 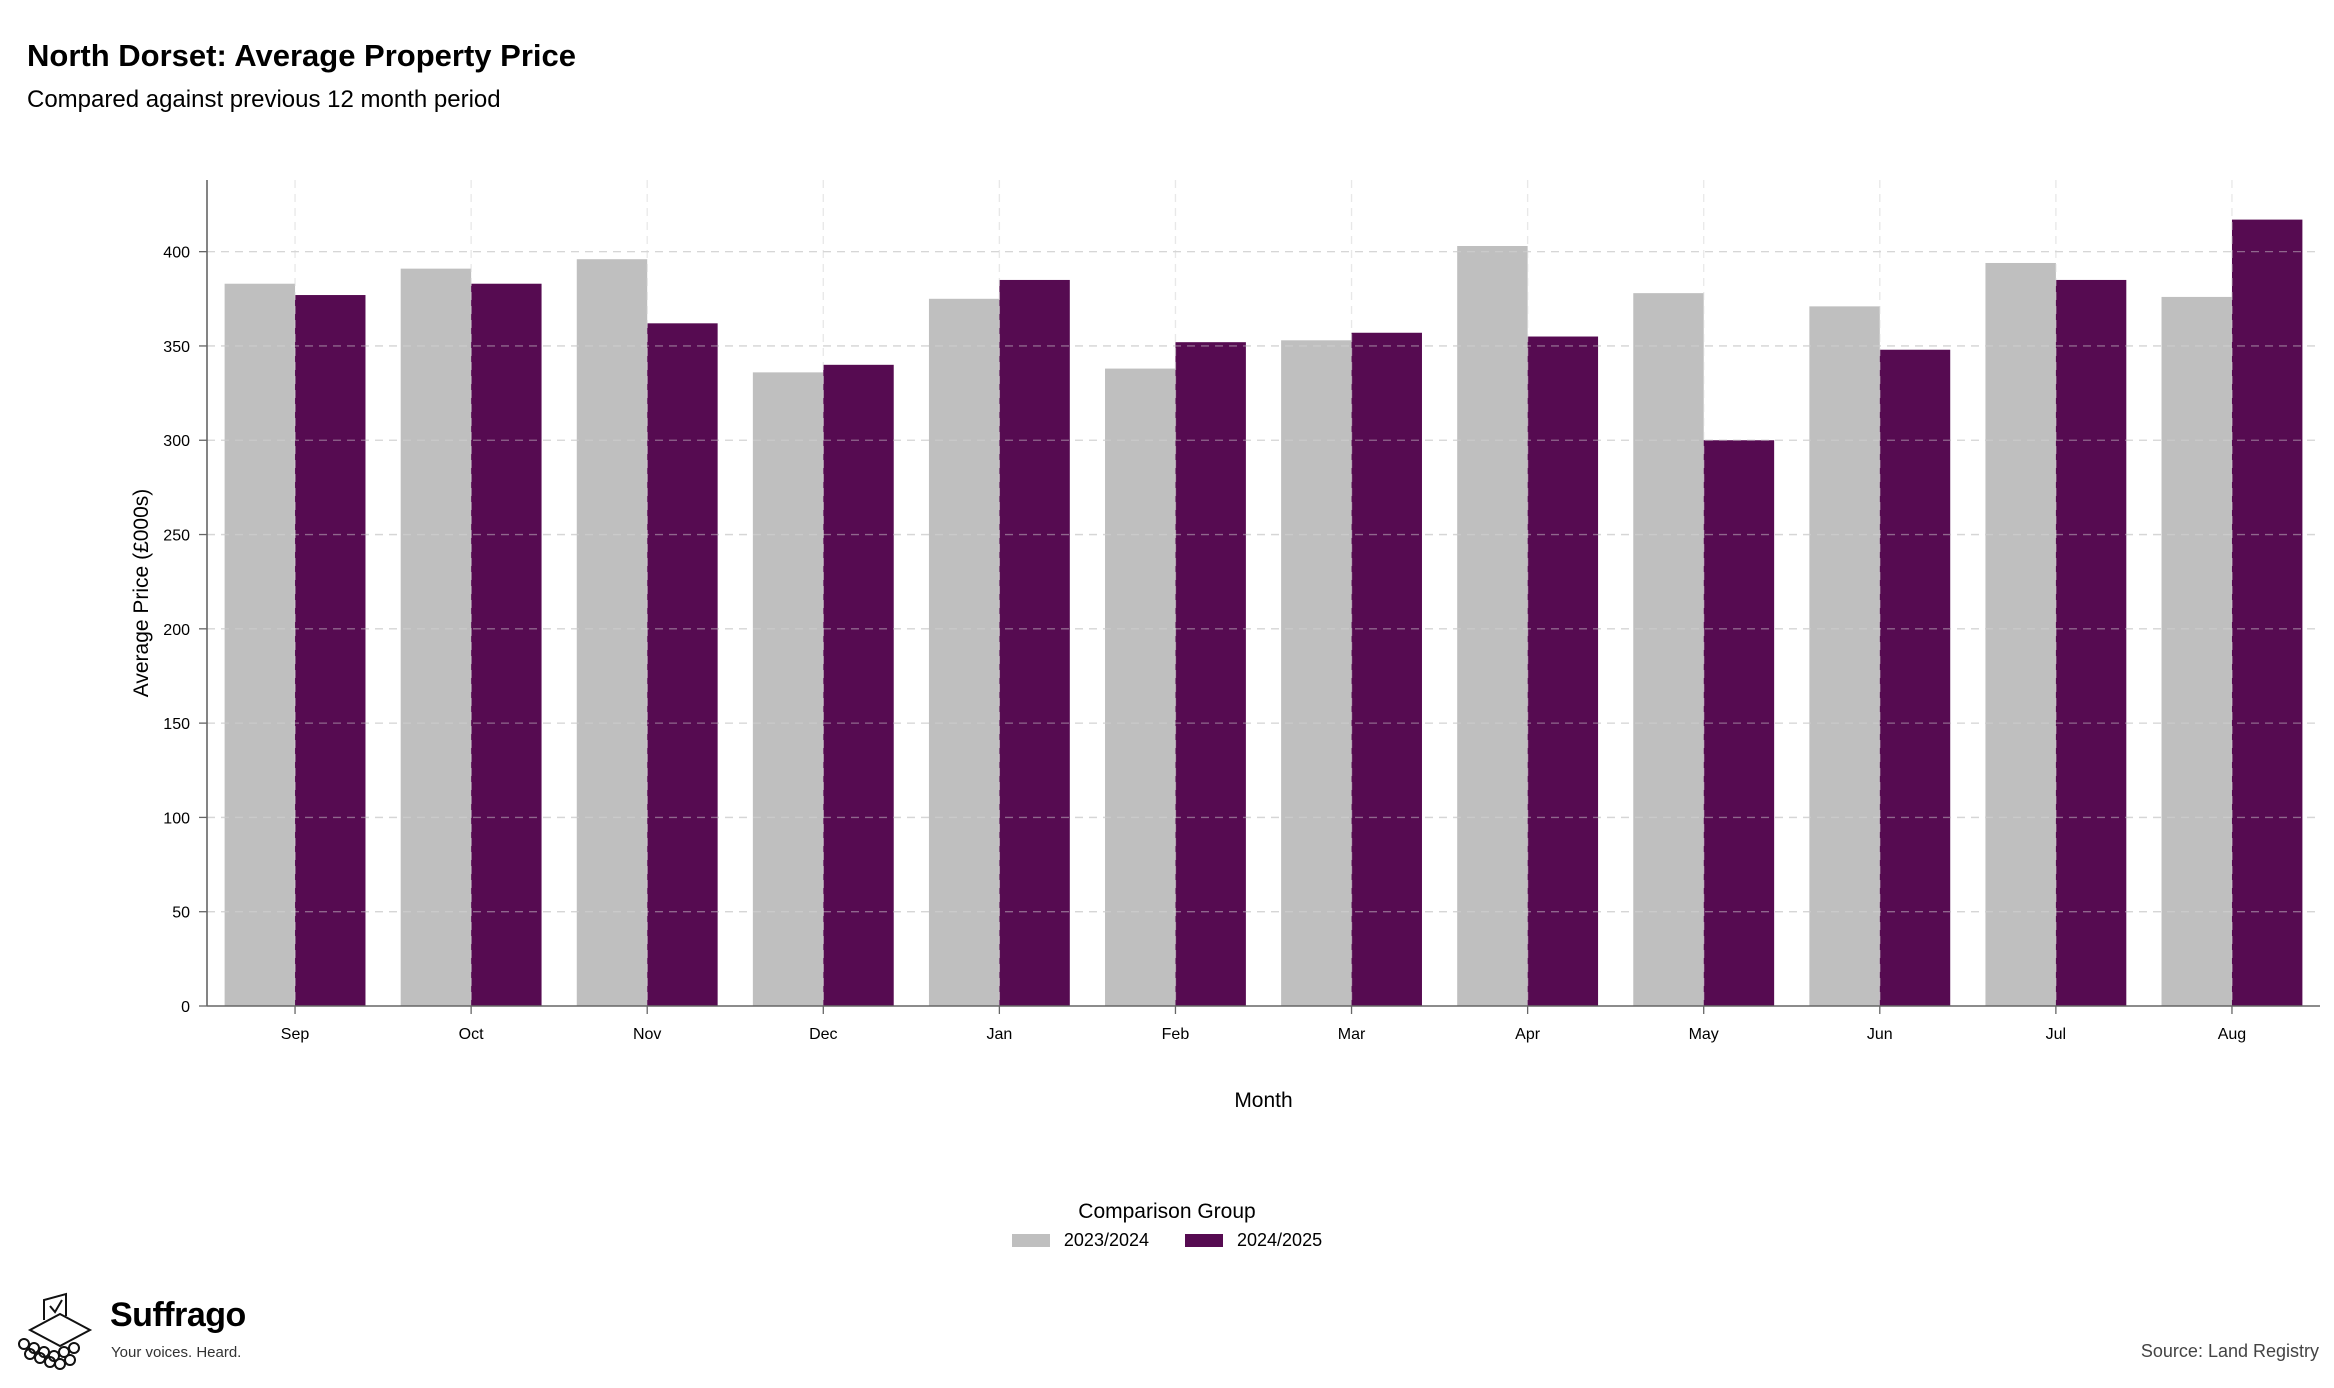 What do you see at coordinates (2267, 613) in the screenshot?
I see `bar-aug-2024-2025` at bounding box center [2267, 613].